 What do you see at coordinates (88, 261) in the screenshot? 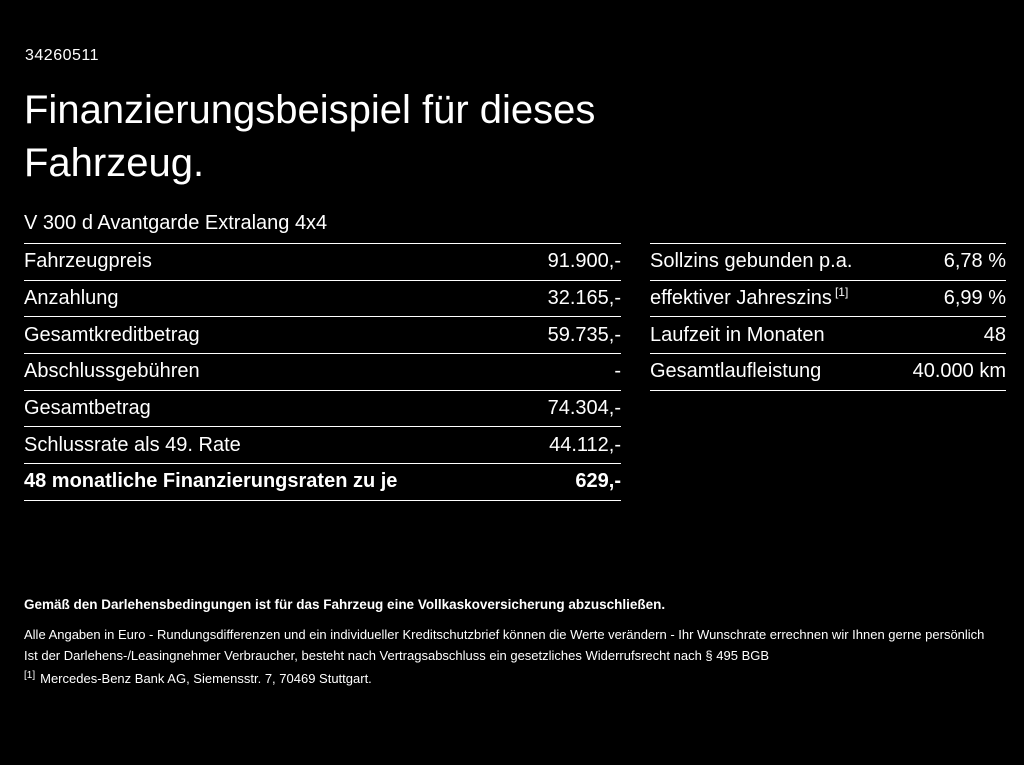
I see `row-label: Fahrzeugpreis` at bounding box center [88, 261].